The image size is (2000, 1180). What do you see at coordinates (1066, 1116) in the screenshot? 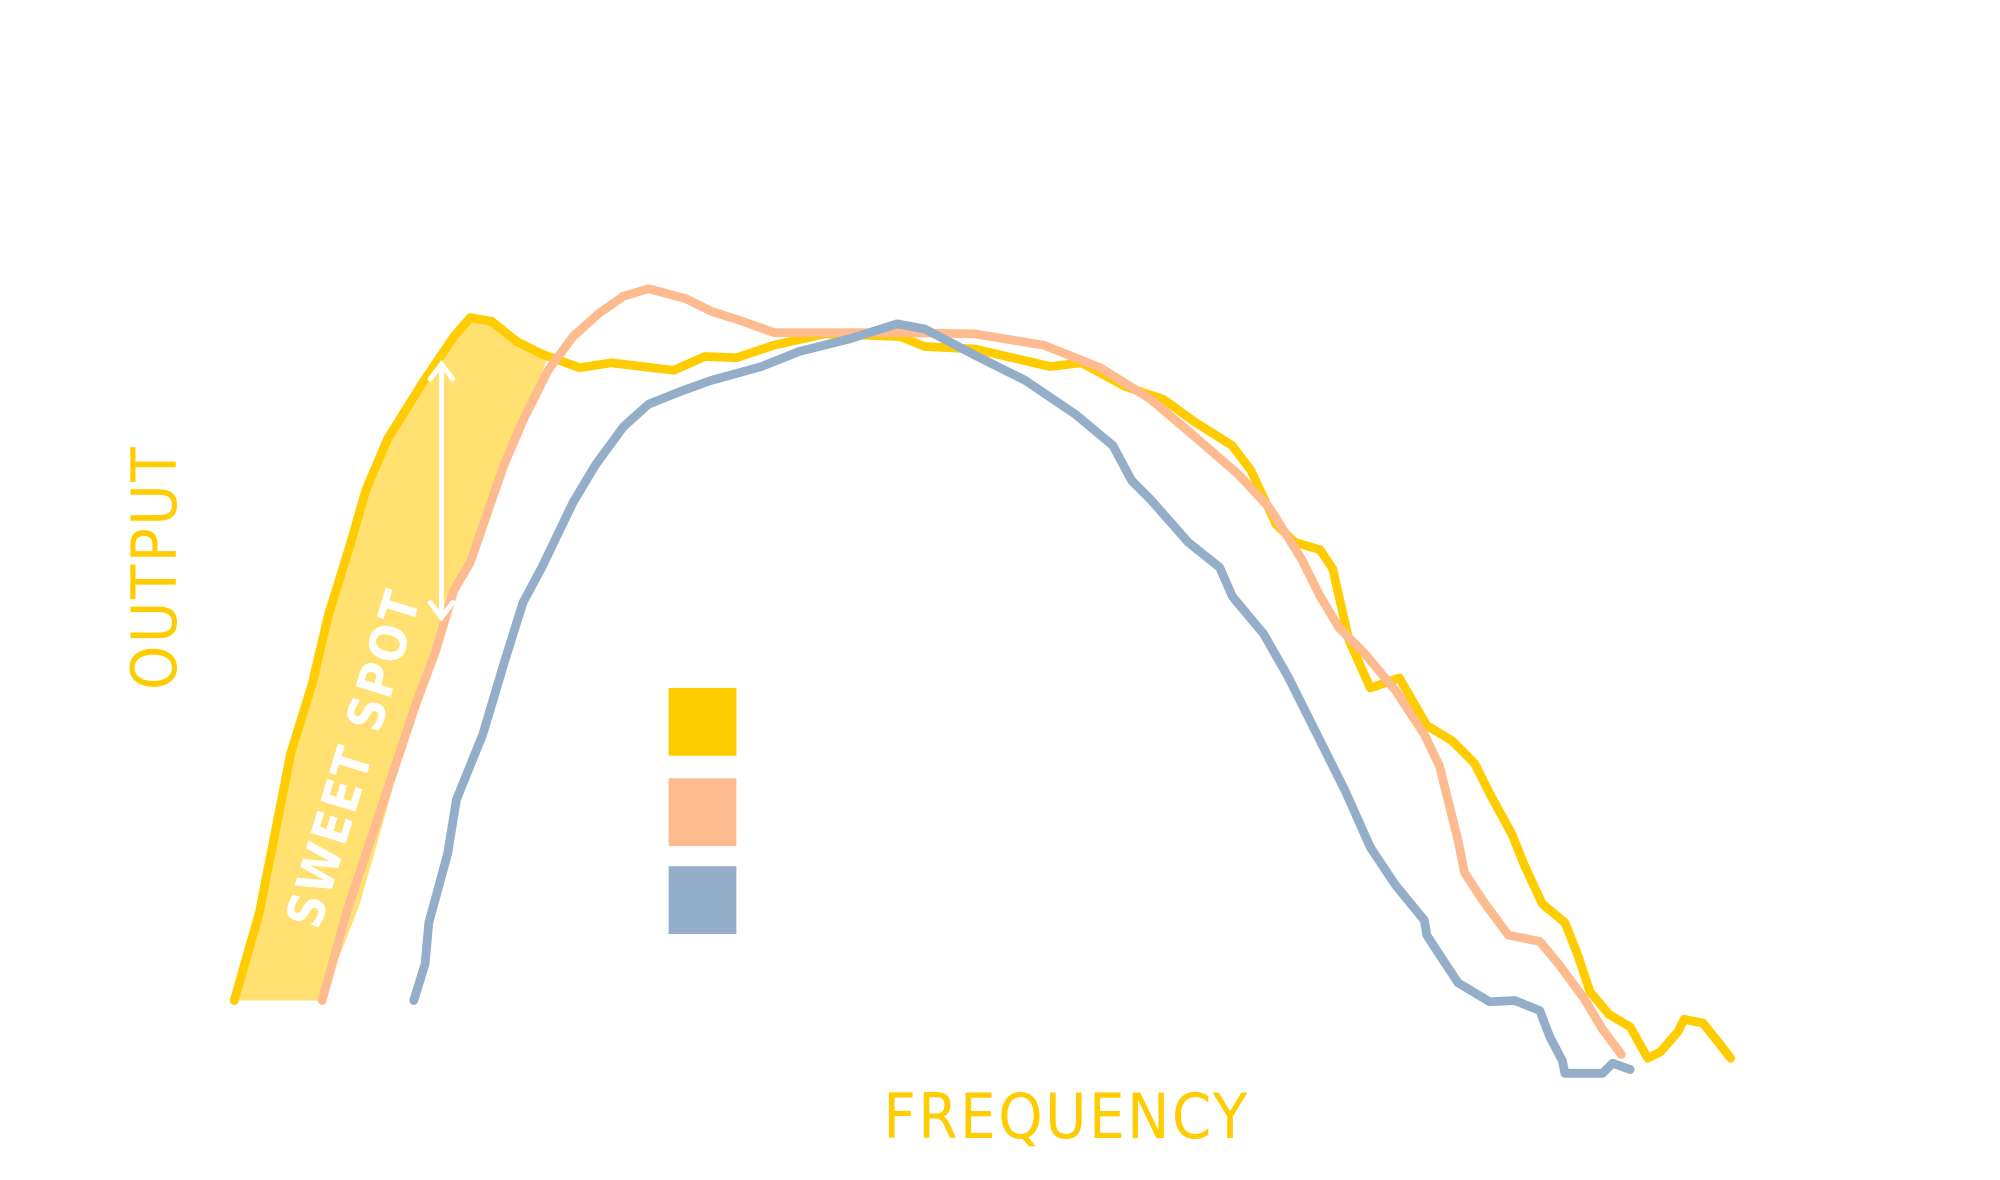
I see `x-axis-label: FREQUENCY` at bounding box center [1066, 1116].